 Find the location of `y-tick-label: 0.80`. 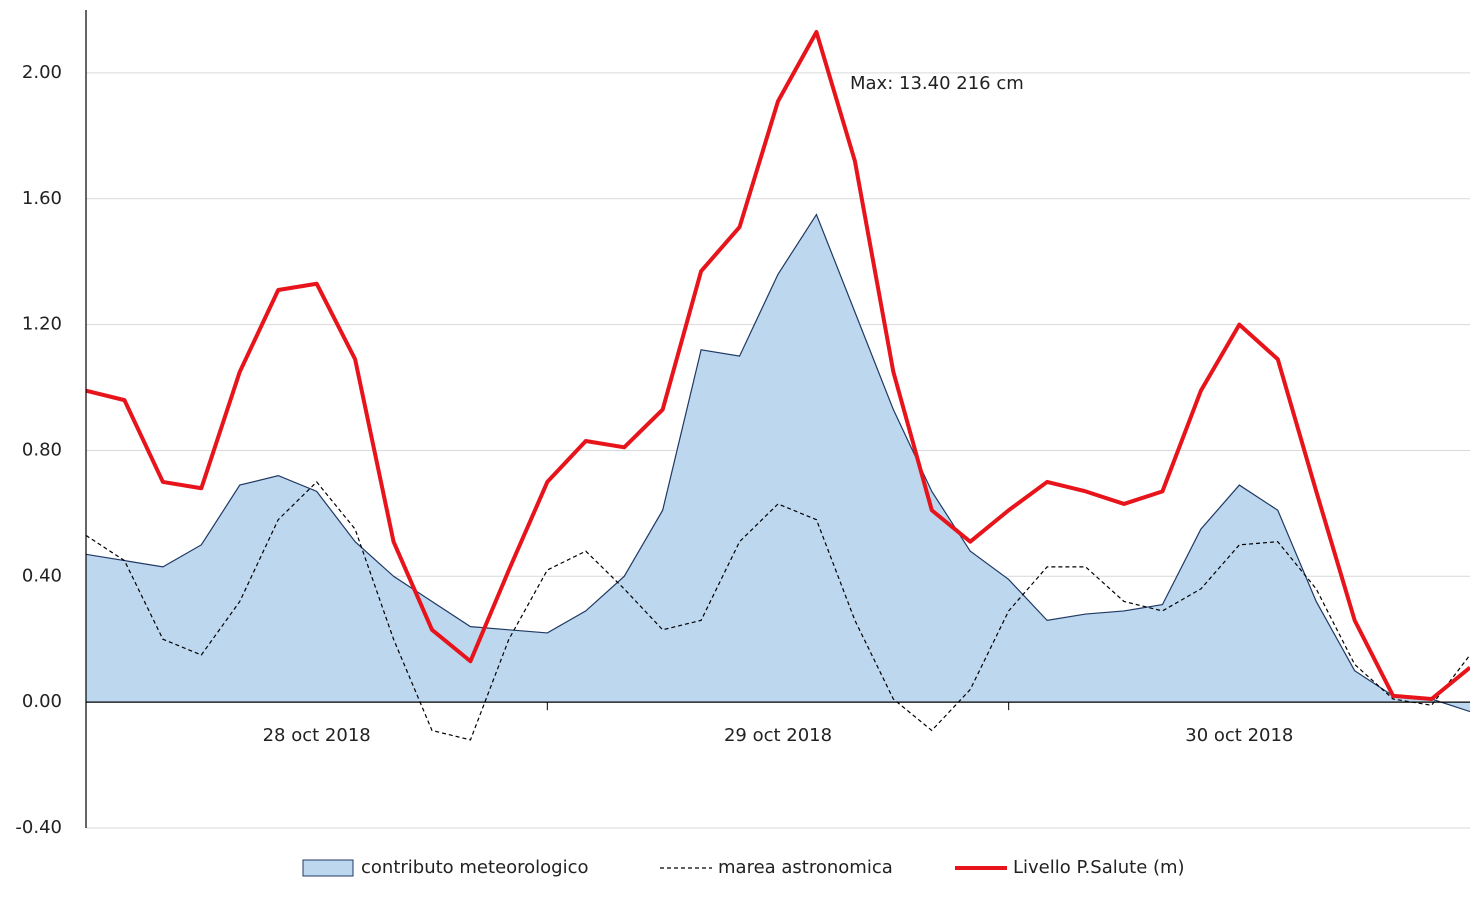

y-tick-label: 0.80 is located at coordinates (42, 449).